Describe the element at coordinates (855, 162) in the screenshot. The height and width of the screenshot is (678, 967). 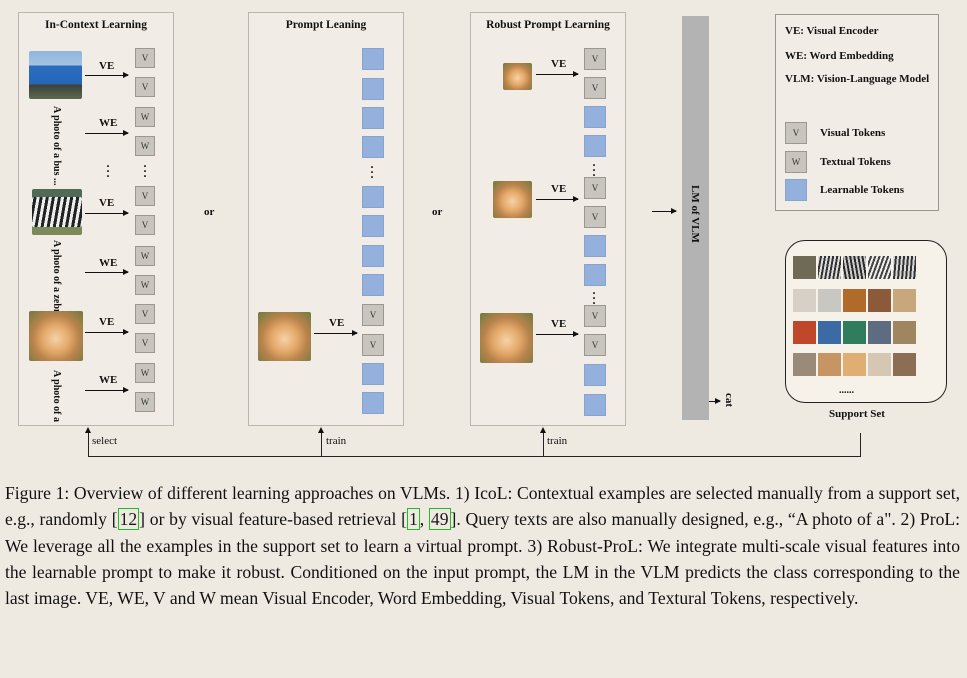
I see `legend-textual-tokens: Textual Tokens` at that location.